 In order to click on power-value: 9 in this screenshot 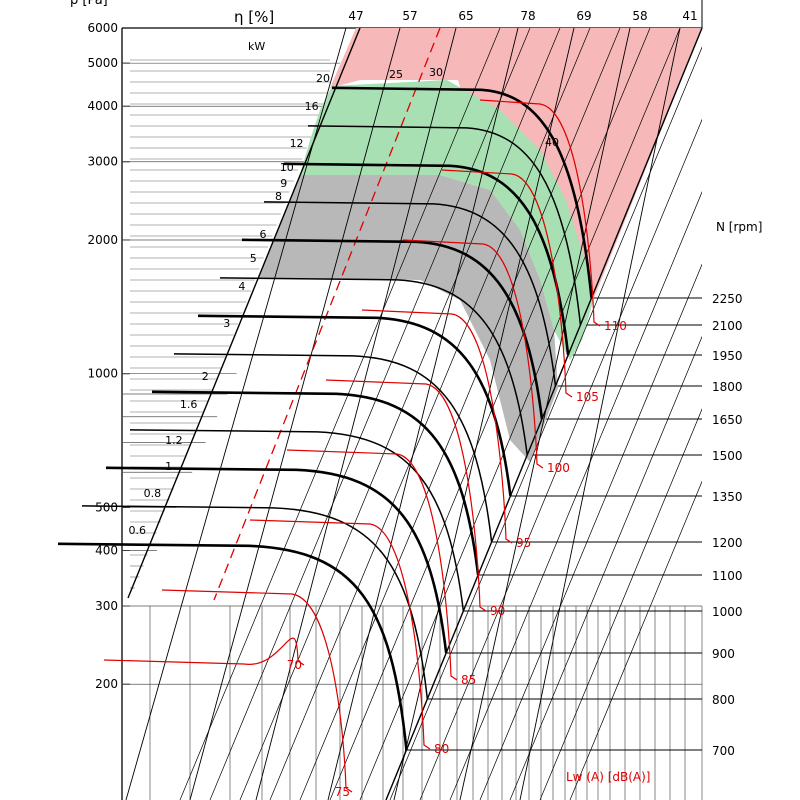, I will do `click(283, 183)`.